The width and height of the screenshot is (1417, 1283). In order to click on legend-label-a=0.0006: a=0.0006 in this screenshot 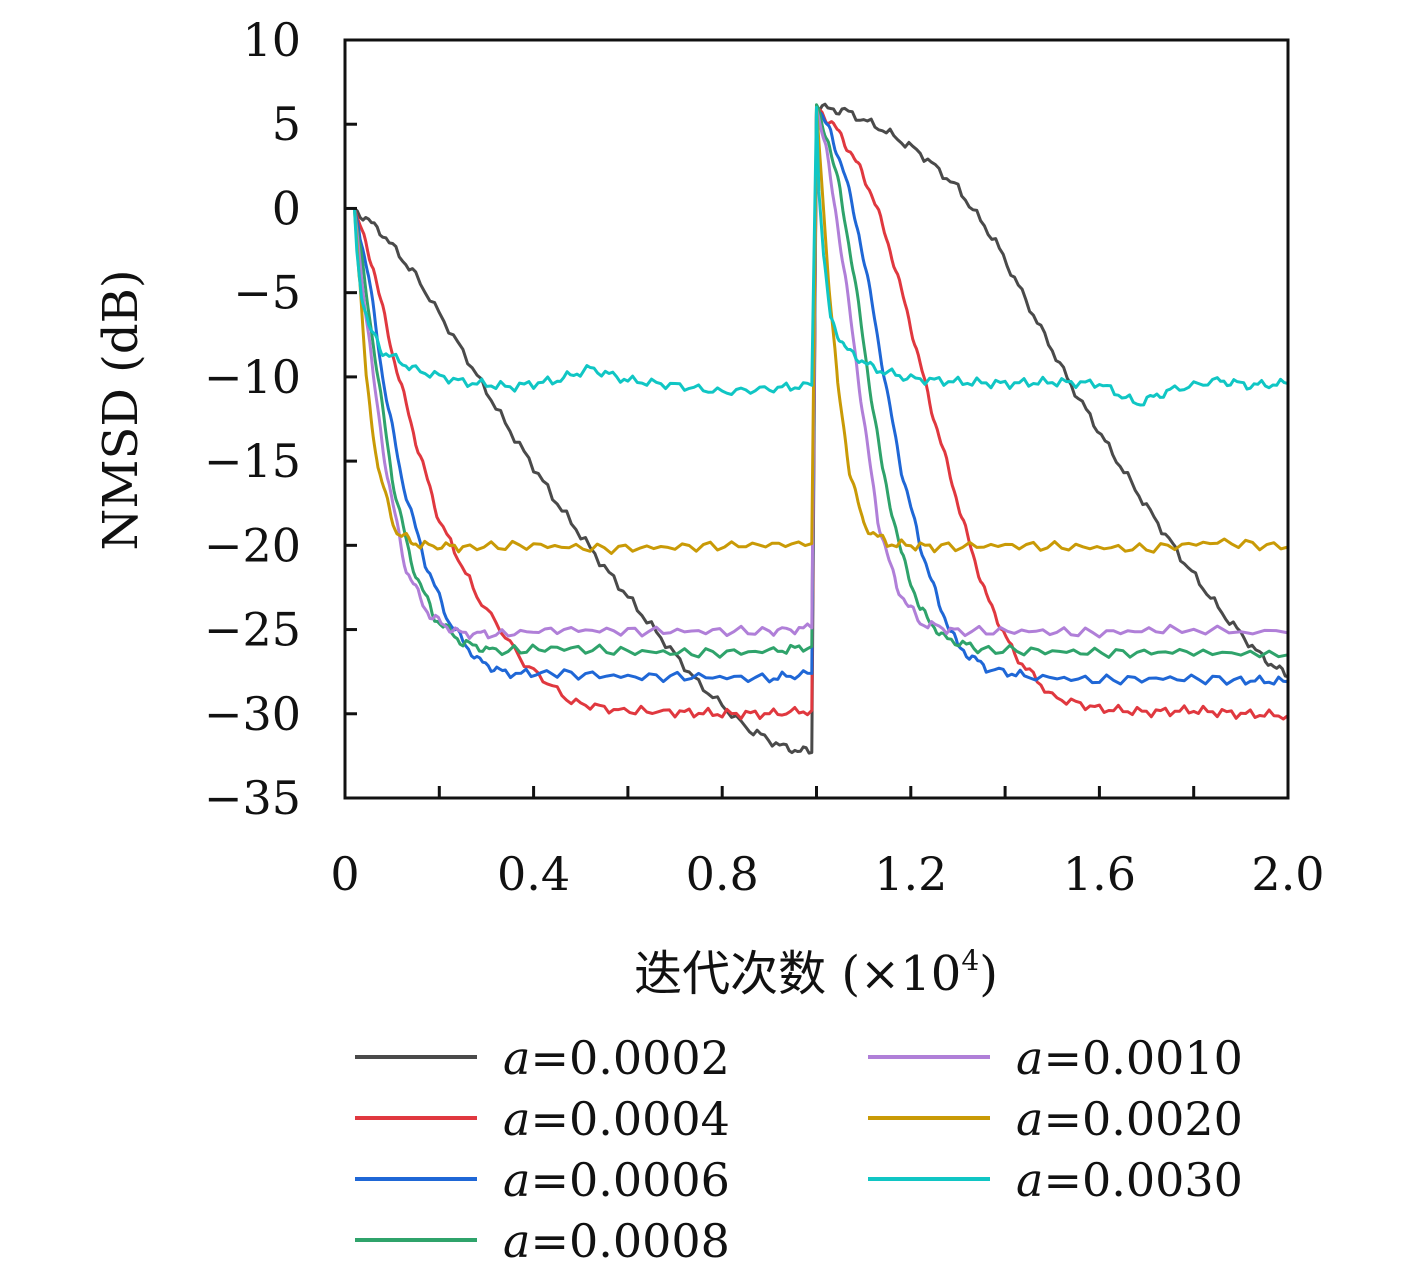, I will do `click(616, 1180)`.